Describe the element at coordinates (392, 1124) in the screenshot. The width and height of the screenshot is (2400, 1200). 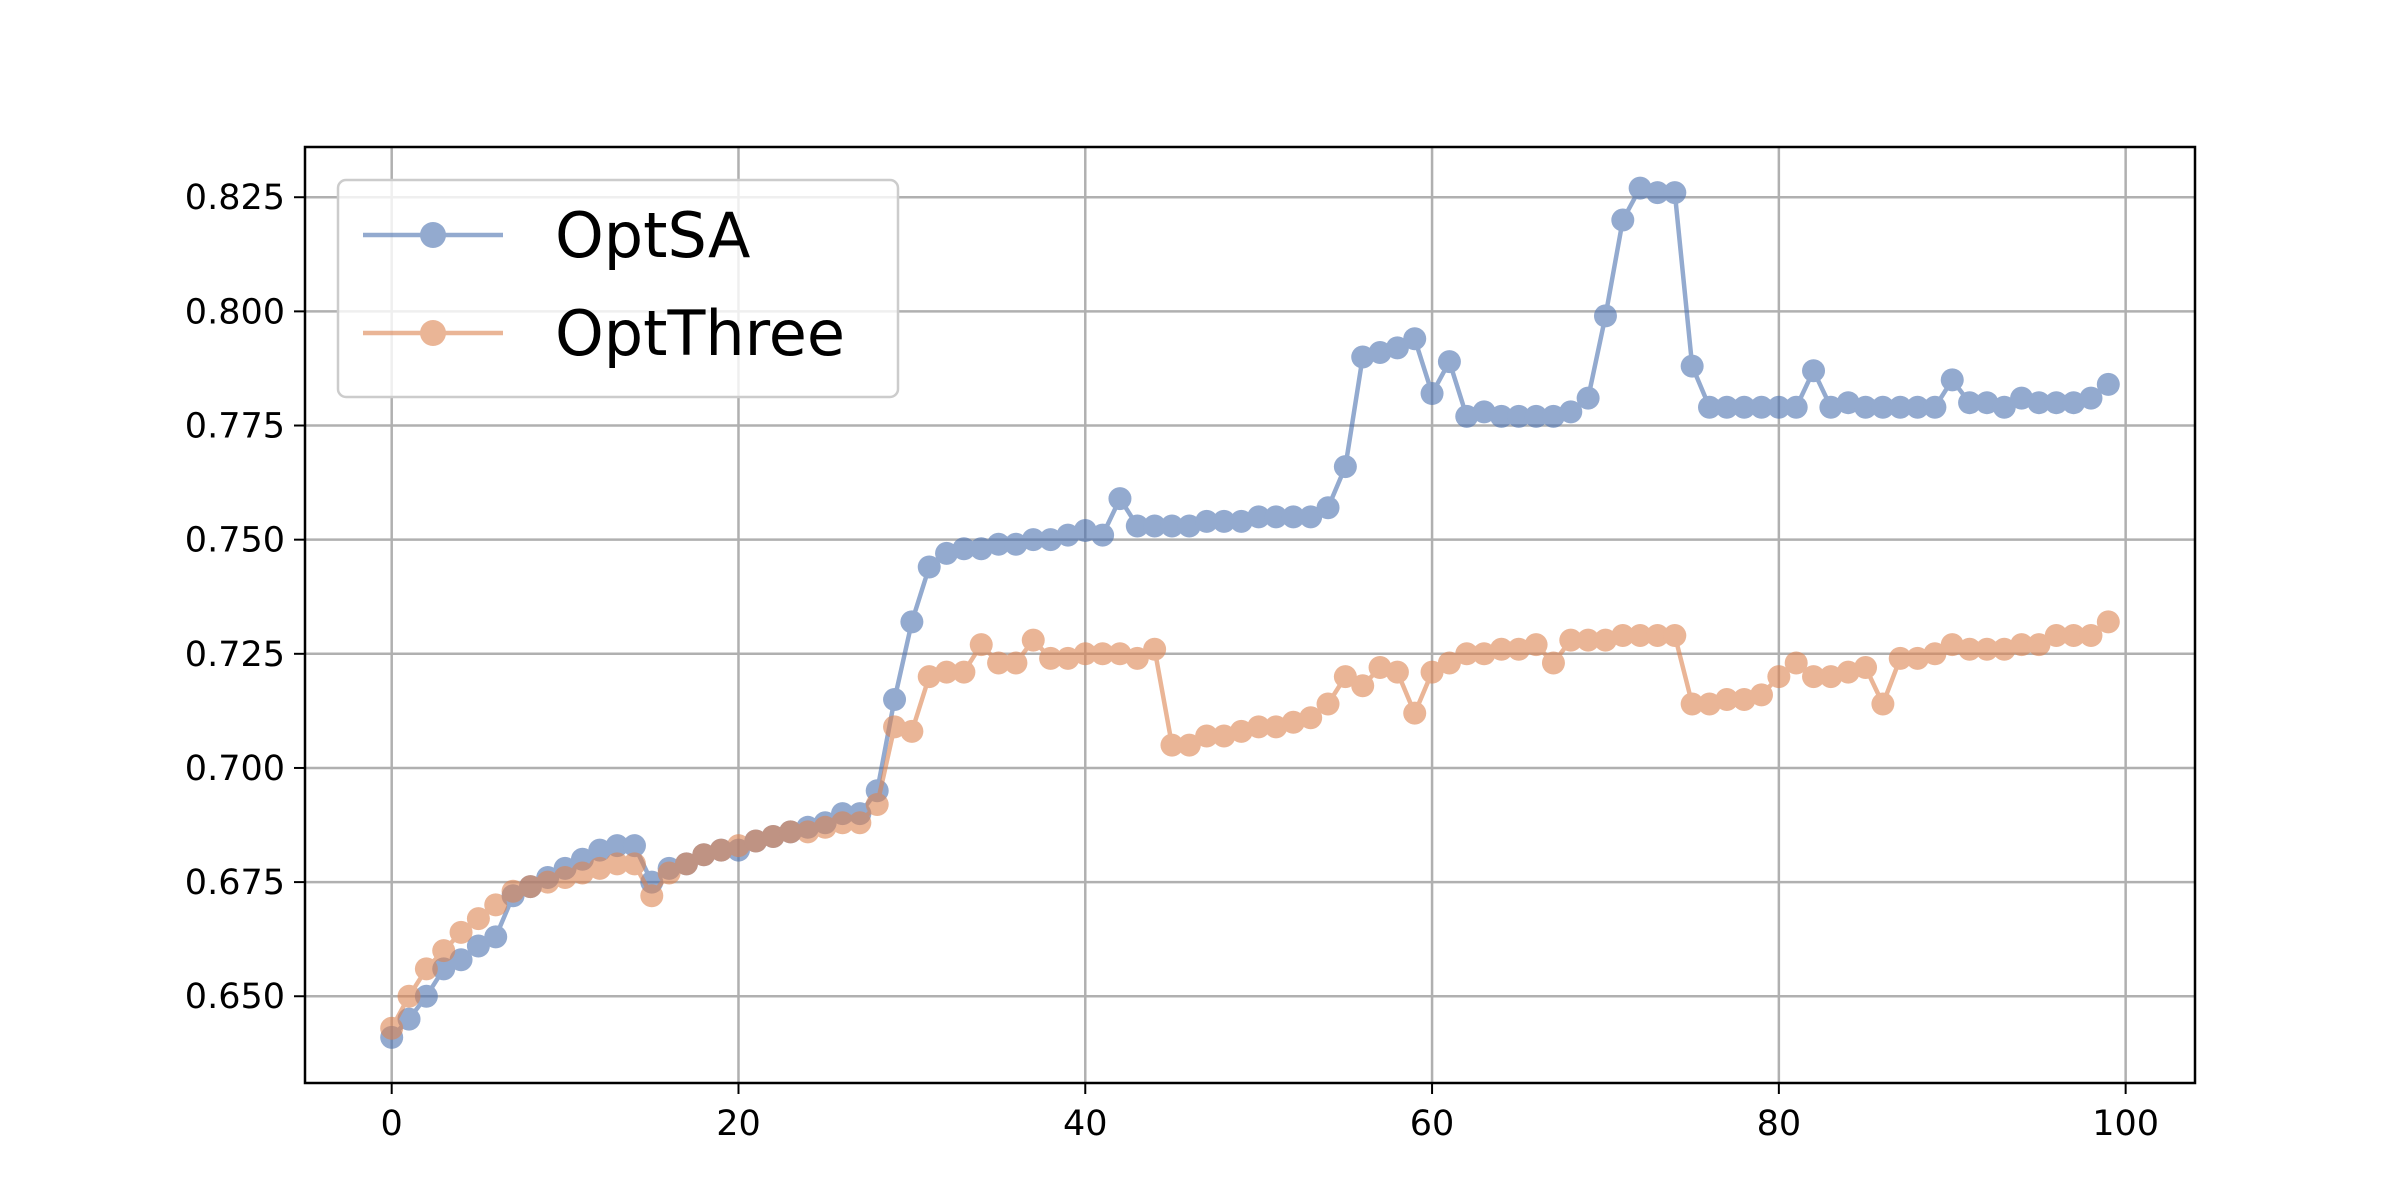
I see `x-tick-label: 0` at that location.